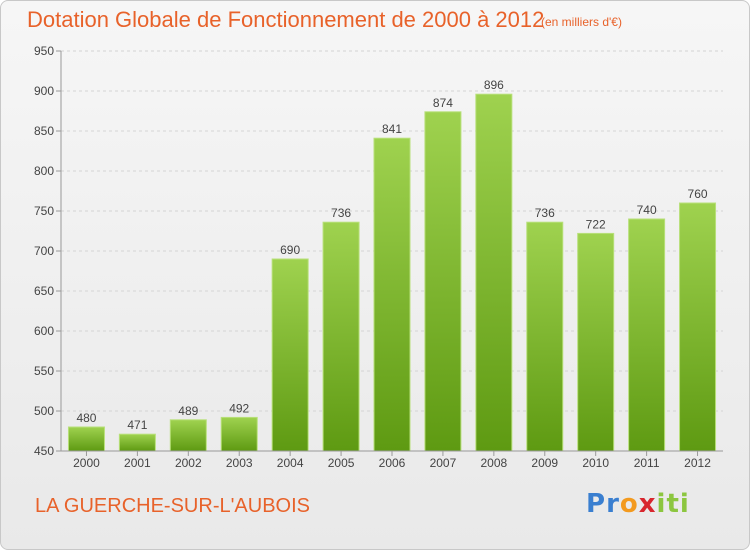  Describe the element at coordinates (188, 463) in the screenshot. I see `x-tick-label: 2002` at that location.